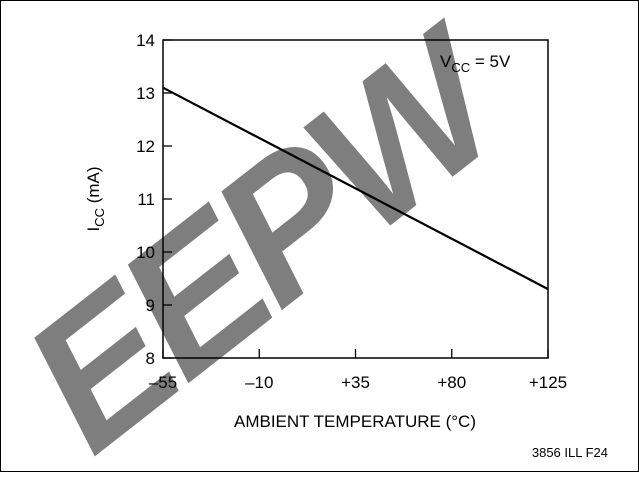 This screenshot has width=639, height=477. I want to click on y-tick-label: 14, so click(145, 40).